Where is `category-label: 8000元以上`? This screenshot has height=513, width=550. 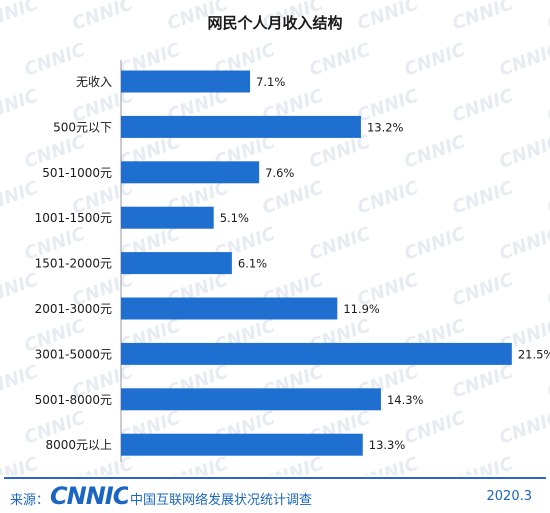 category-label: 8000元以上 is located at coordinates (78, 445).